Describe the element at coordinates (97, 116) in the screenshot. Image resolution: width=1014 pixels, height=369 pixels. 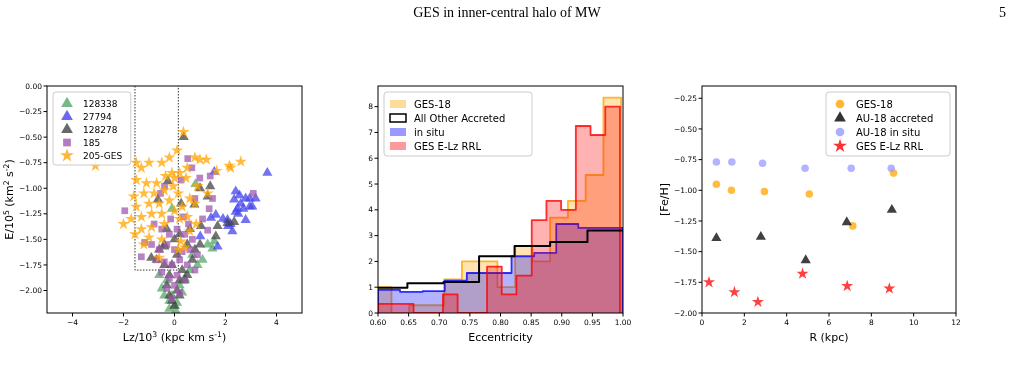
I see `legend-label: 27794` at that location.